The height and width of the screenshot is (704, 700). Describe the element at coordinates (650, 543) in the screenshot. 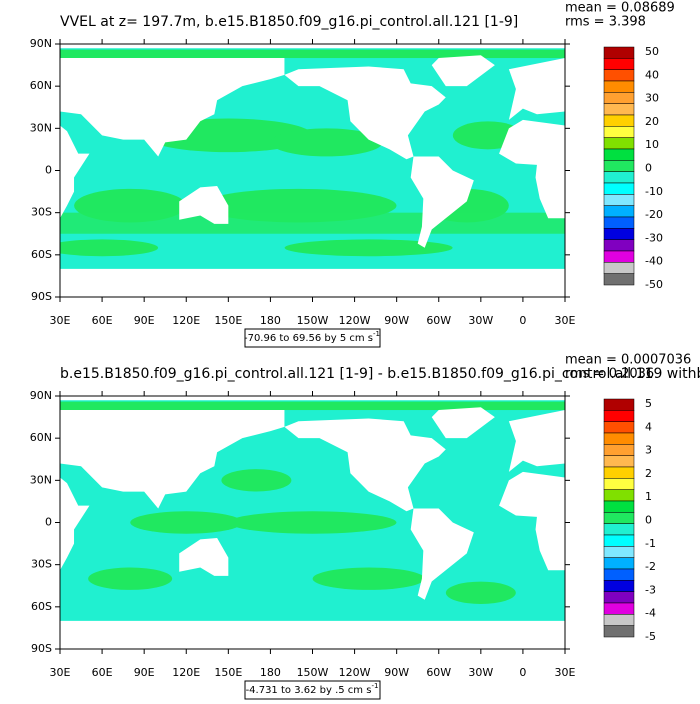

I see `colorbar-label: -1` at that location.